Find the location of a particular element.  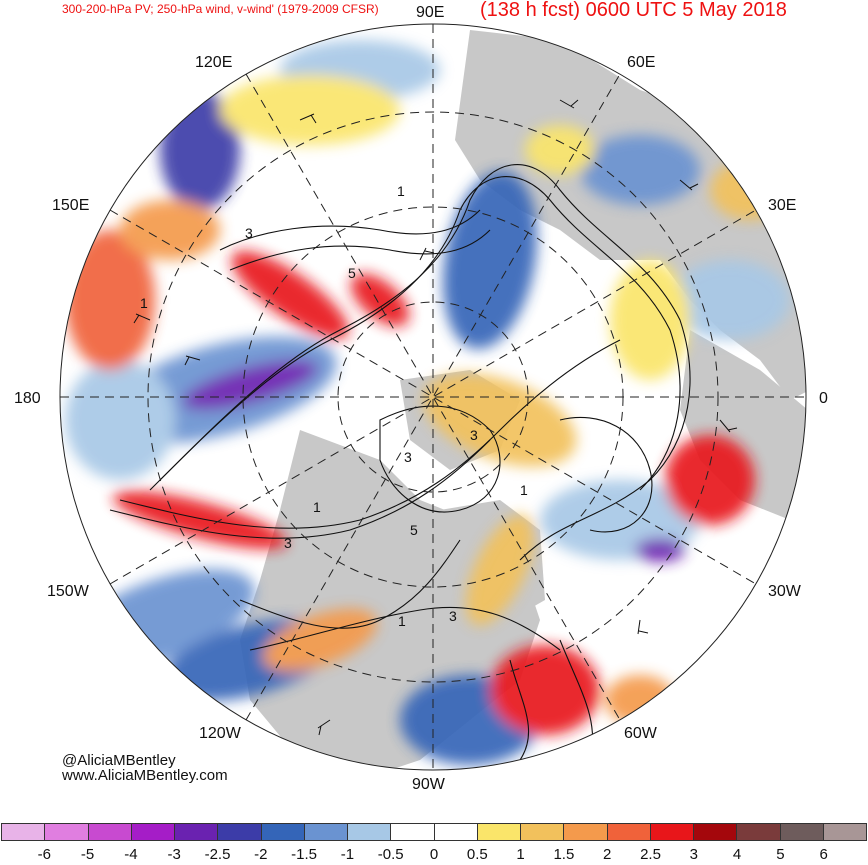

lon-label-90e: 90E is located at coordinates (430, 12).